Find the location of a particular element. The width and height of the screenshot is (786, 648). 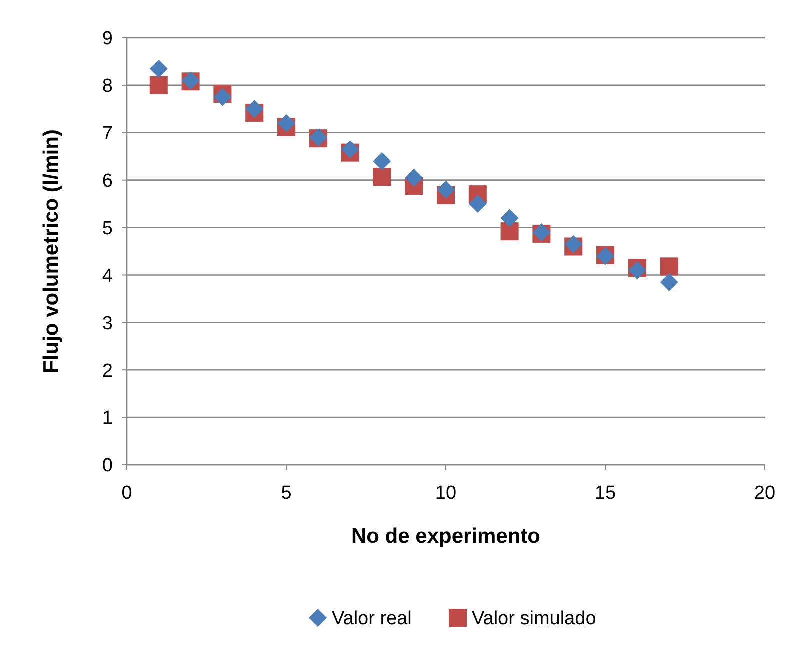

y-tick-label: 2 is located at coordinates (107, 371).